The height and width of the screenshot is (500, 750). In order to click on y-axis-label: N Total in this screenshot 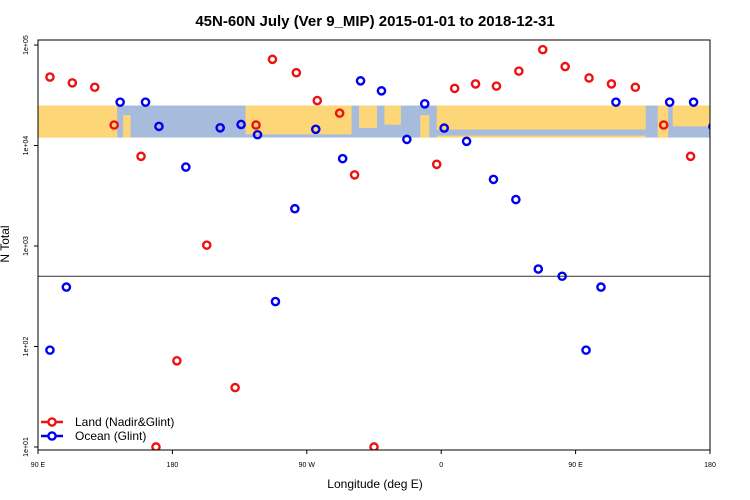, I will do `click(6, 243)`.